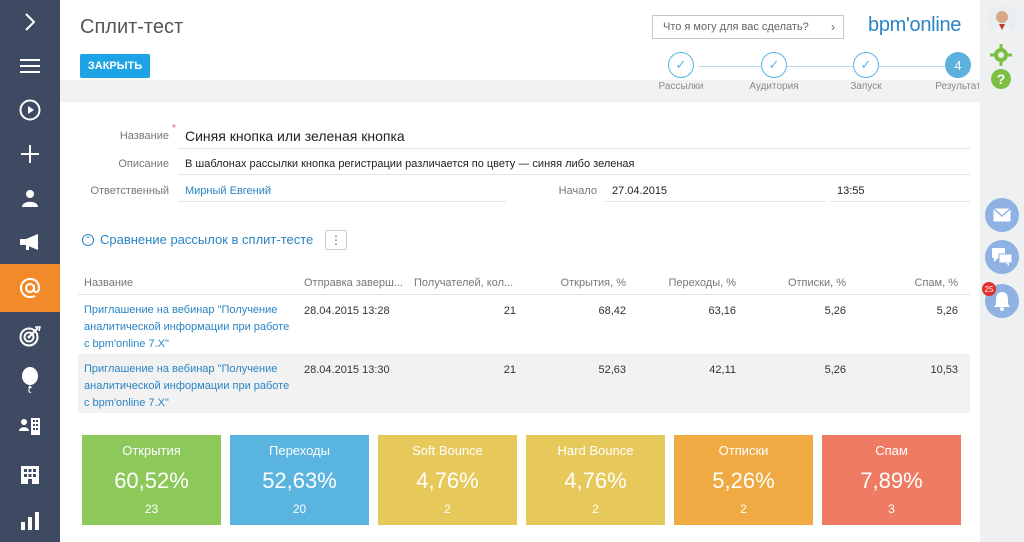 The image size is (1024, 542). Describe the element at coordinates (743, 450) in the screenshot. I see `card-title: Отписки` at that location.